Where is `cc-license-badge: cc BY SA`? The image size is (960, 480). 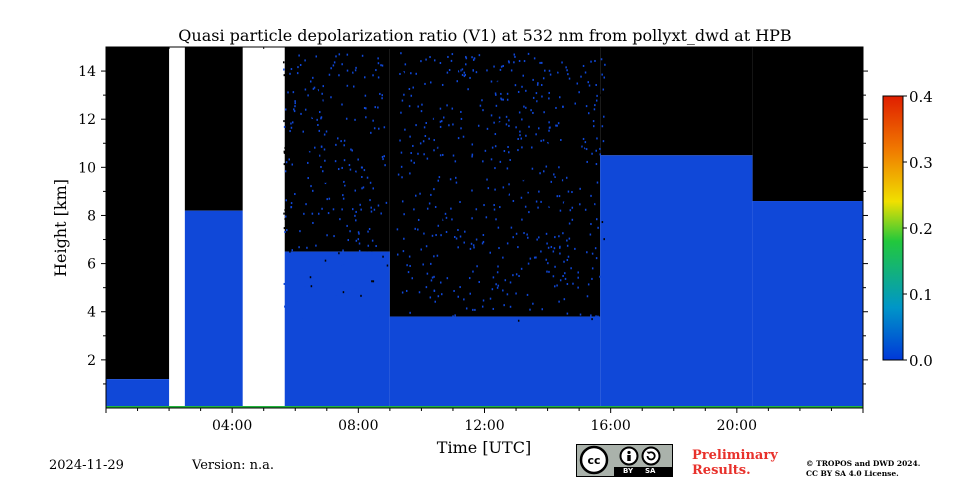
cc-license-badge: cc BY SA is located at coordinates (624, 460).